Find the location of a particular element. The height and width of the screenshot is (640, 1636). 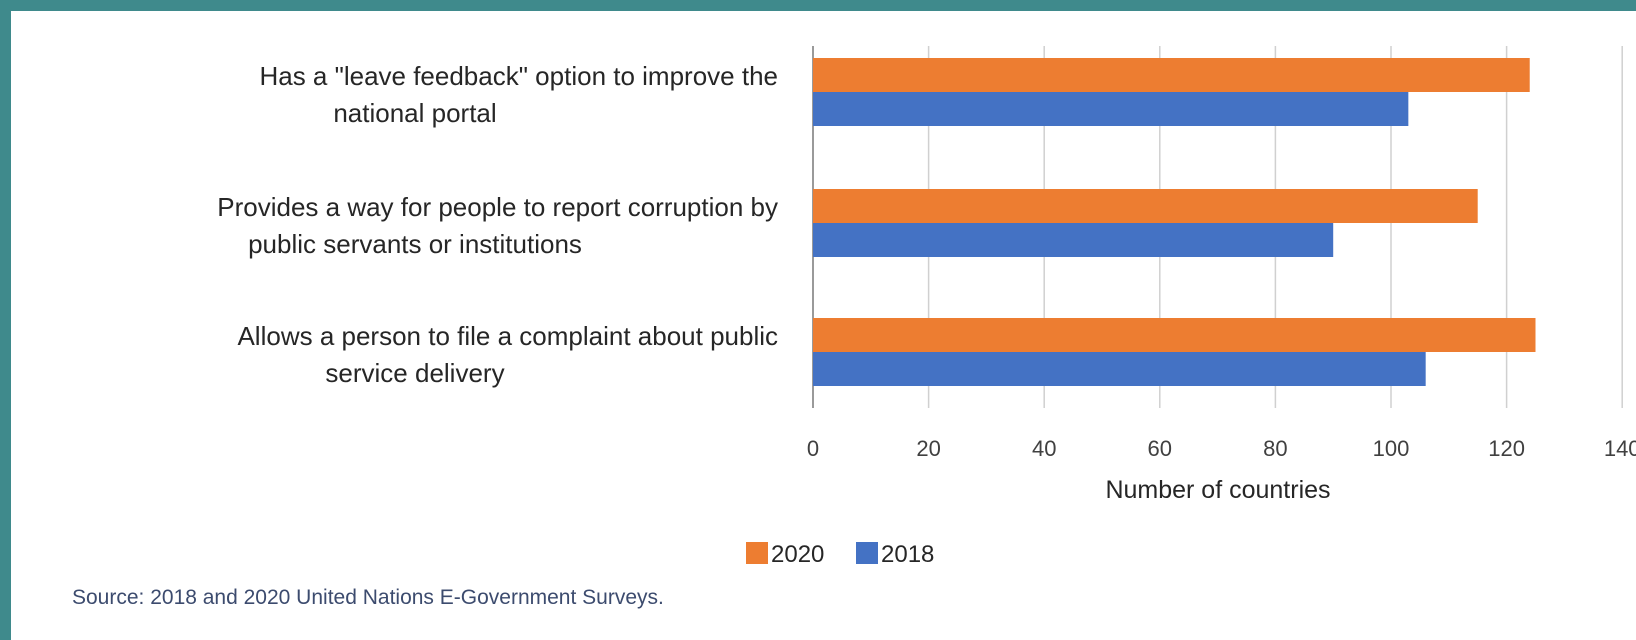

x-tick-label: 40 is located at coordinates (1044, 448).